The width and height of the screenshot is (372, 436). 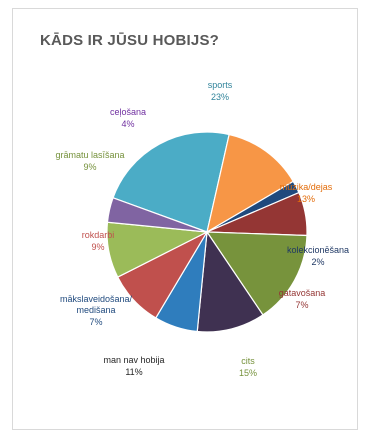 I want to click on pie-slice-cits, so click(x=256, y=273).